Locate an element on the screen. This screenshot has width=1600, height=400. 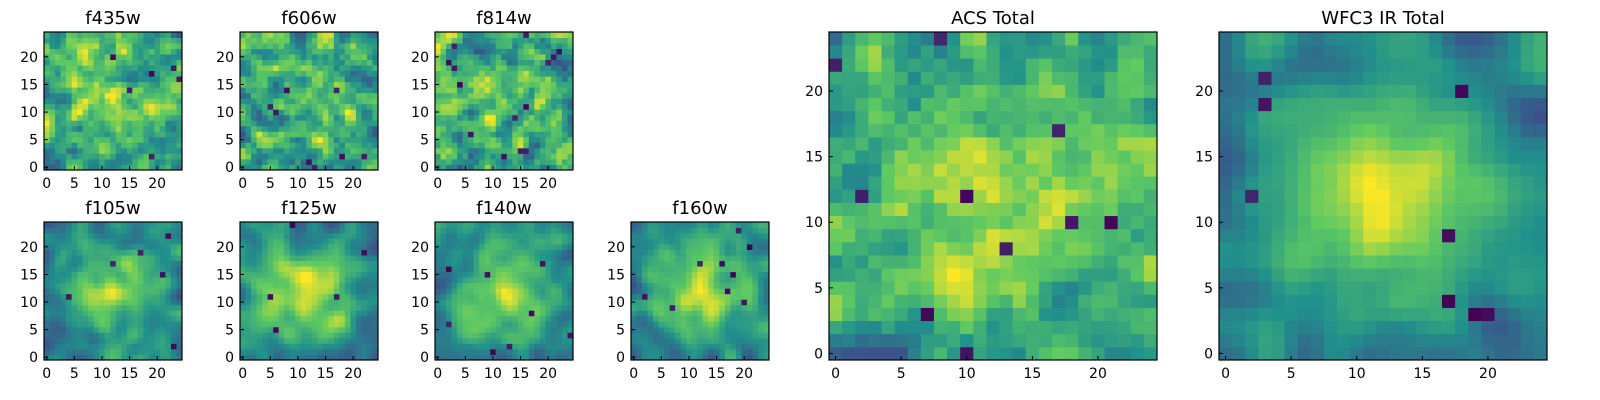
panel-title: f814w is located at coordinates (503, 18).